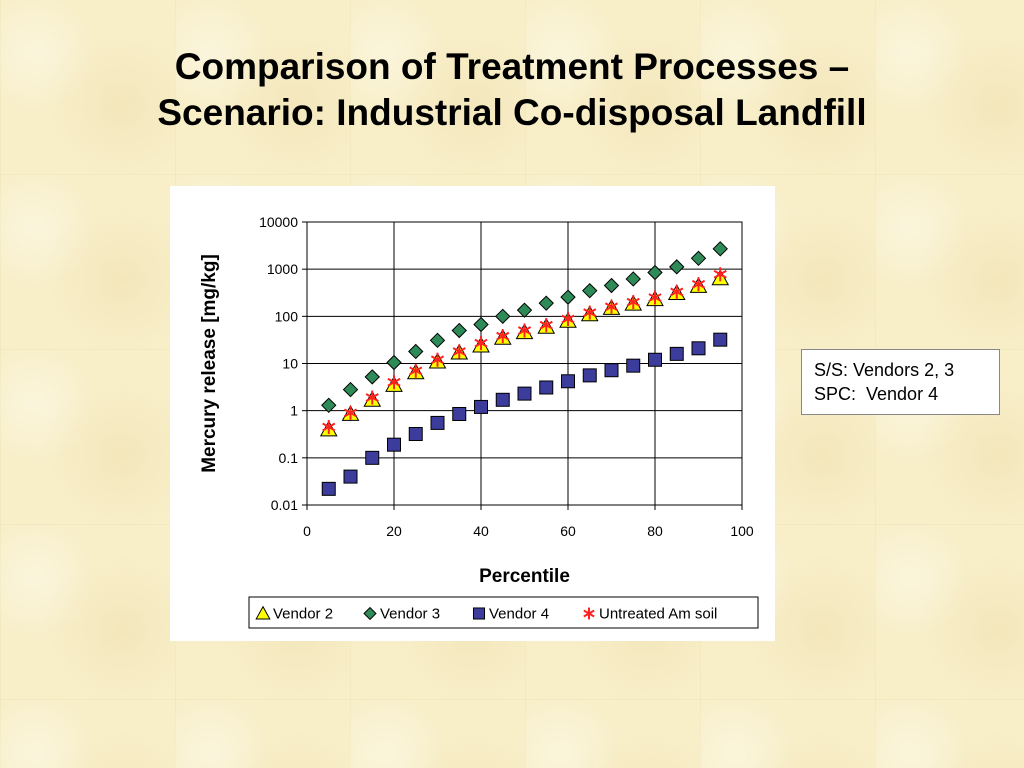 Image resolution: width=1024 pixels, height=768 pixels. What do you see at coordinates (481, 531) in the screenshot?
I see `x-tick-label: 40` at bounding box center [481, 531].